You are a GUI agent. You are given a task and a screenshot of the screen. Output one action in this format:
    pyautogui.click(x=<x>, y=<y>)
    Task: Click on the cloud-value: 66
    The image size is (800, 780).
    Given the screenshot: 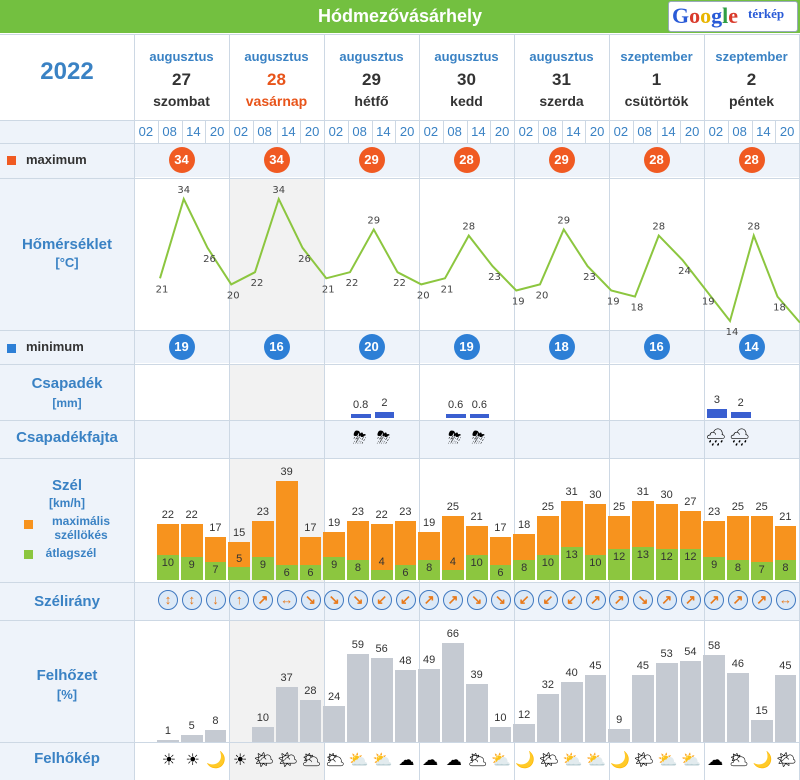 What is the action you would take?
    pyautogui.click(x=452, y=634)
    